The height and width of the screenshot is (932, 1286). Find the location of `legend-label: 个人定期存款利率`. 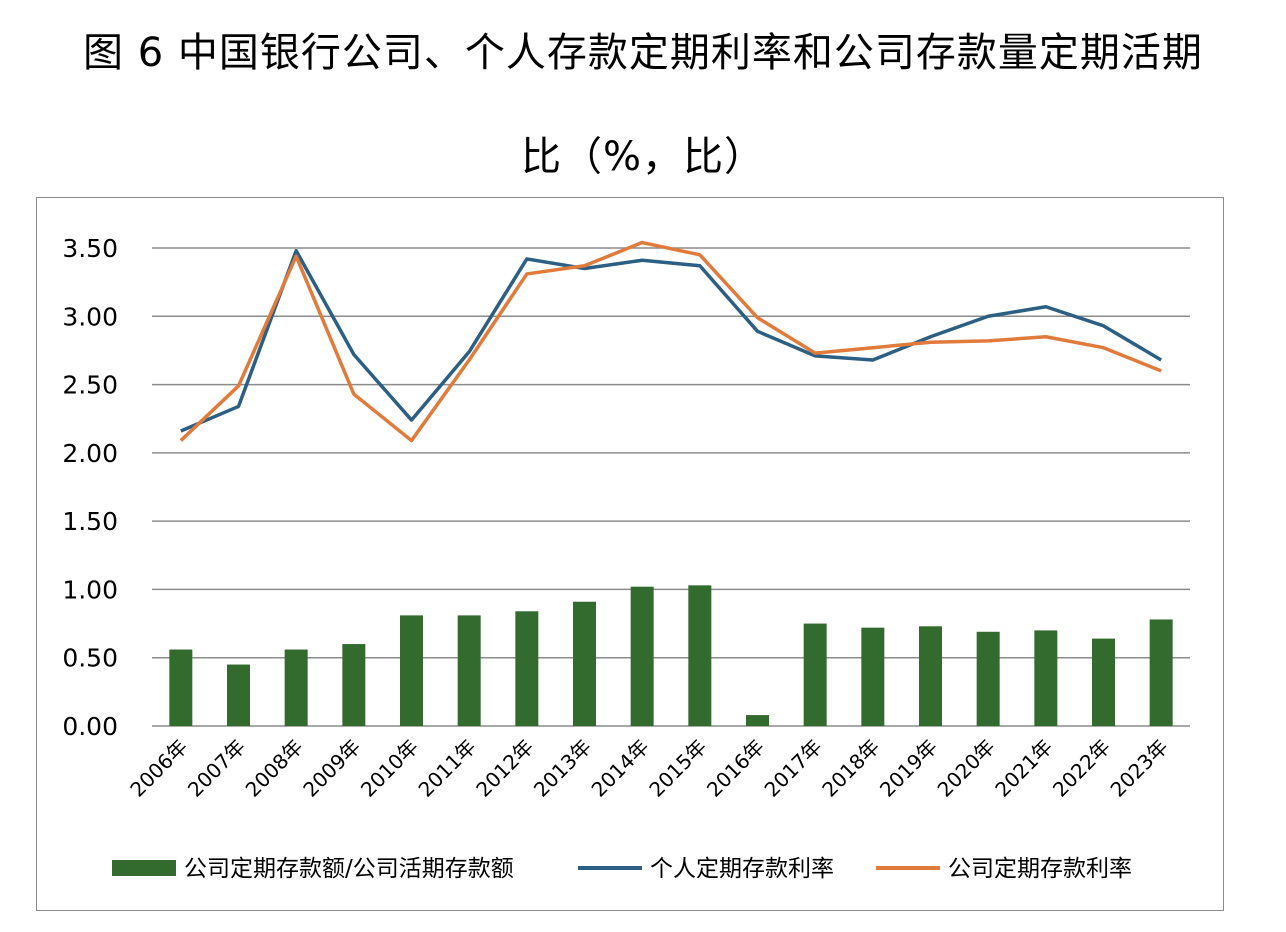

legend-label: 个人定期存款利率 is located at coordinates (742, 869).